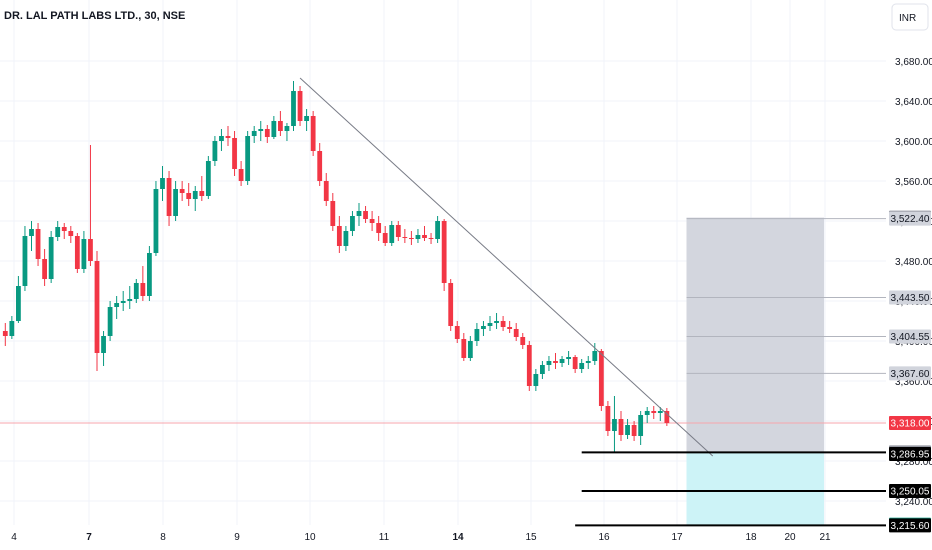  I want to click on price-tag: 3,522.40, so click(910, 218).